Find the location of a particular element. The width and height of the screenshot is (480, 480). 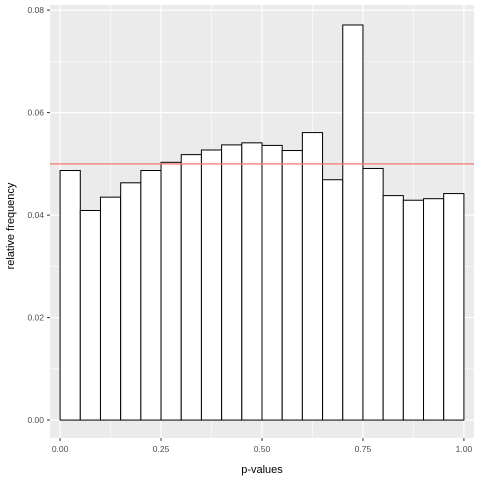

y-tick-label: 0.00 is located at coordinates (35, 420).